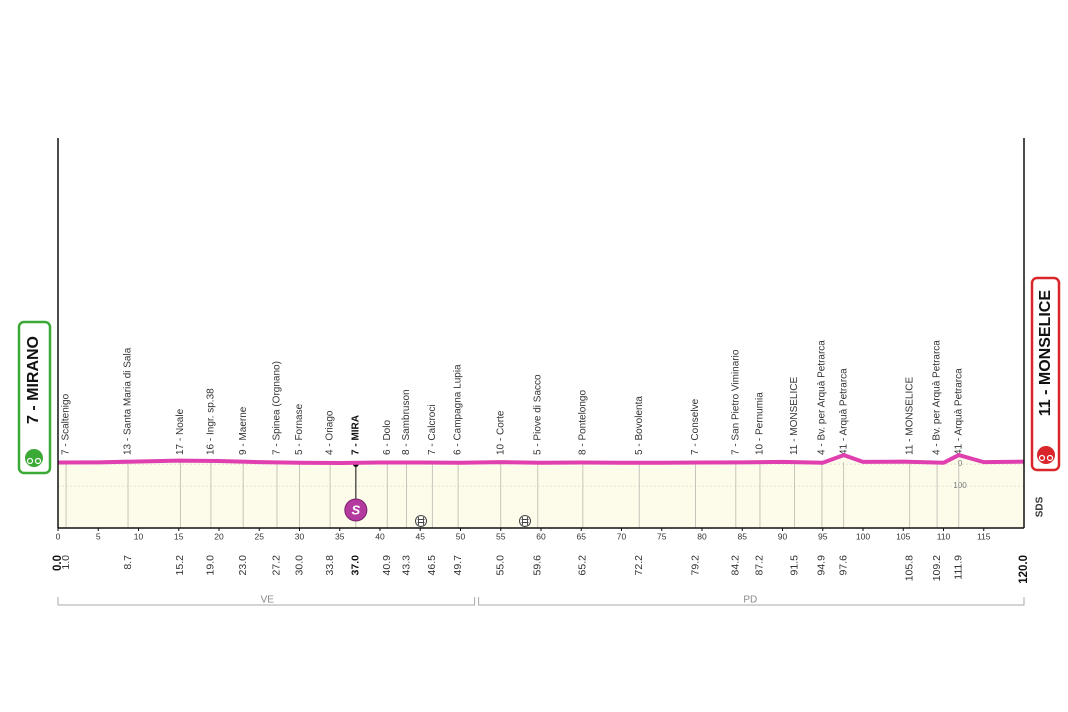 The image size is (1068, 712). I want to click on x-tick-label: 85, so click(743, 536).